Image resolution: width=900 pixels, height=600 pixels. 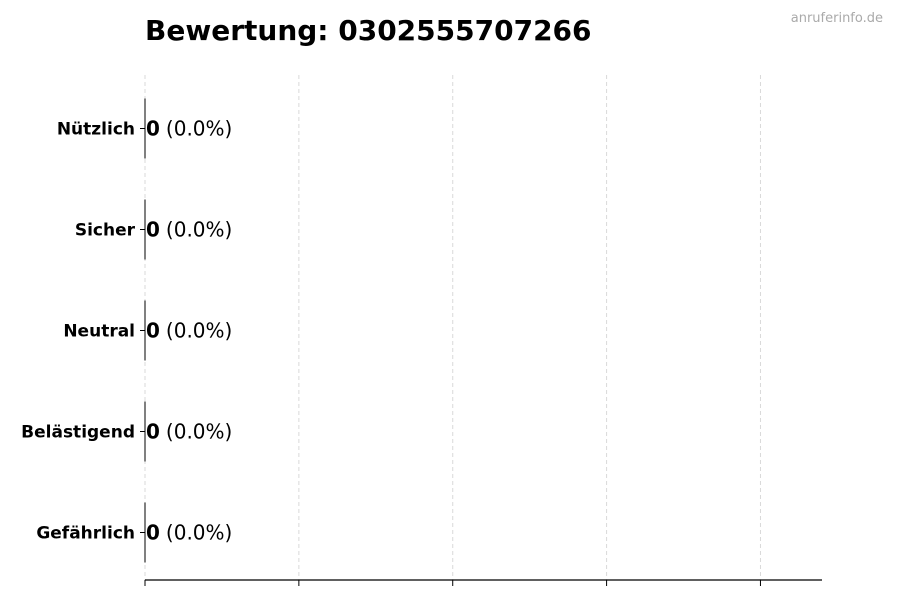 I want to click on y-tick-label: Belästigend, so click(x=78, y=433).